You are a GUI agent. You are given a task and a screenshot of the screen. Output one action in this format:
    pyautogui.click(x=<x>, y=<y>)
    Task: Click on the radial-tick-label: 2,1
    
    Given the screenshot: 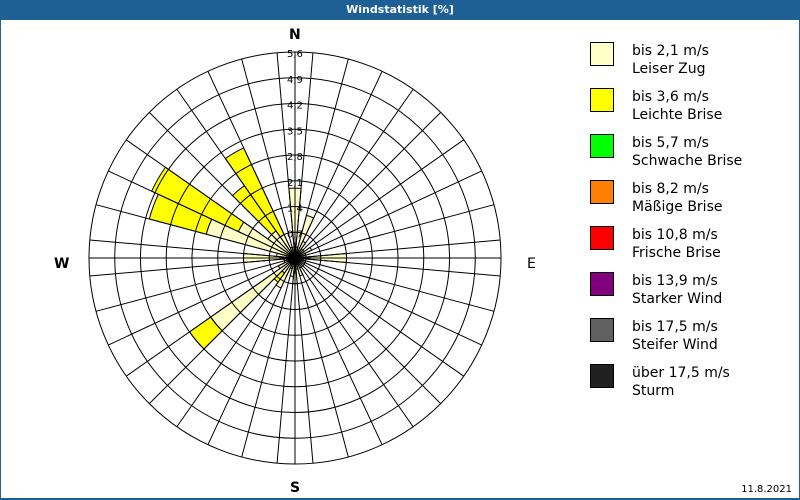 What is the action you would take?
    pyautogui.click(x=295, y=183)
    